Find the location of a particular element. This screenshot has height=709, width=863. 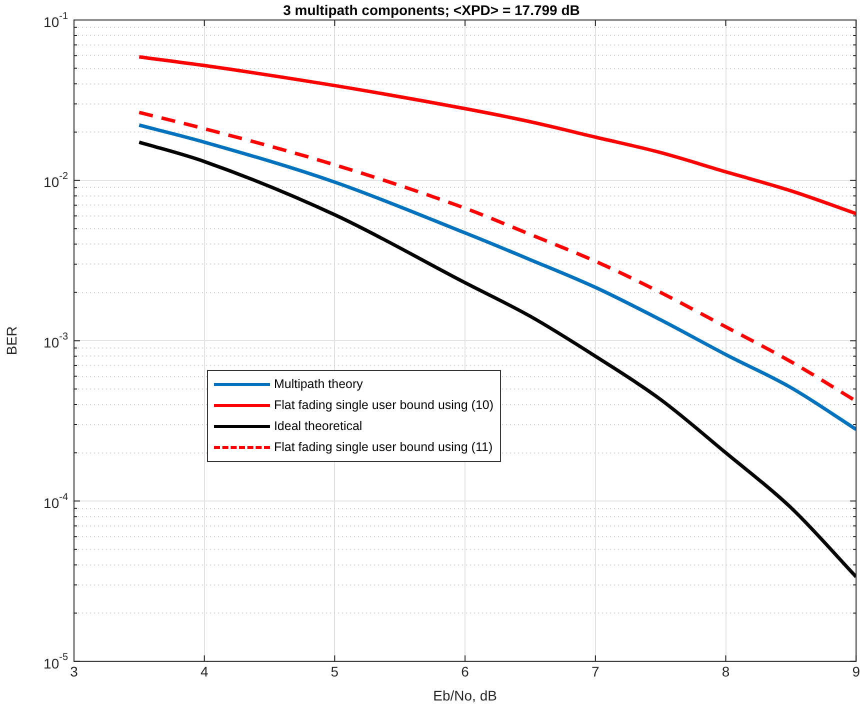

chart-title: 3 multipath components; <XPD> = 17.799 dB is located at coordinates (431, 10).